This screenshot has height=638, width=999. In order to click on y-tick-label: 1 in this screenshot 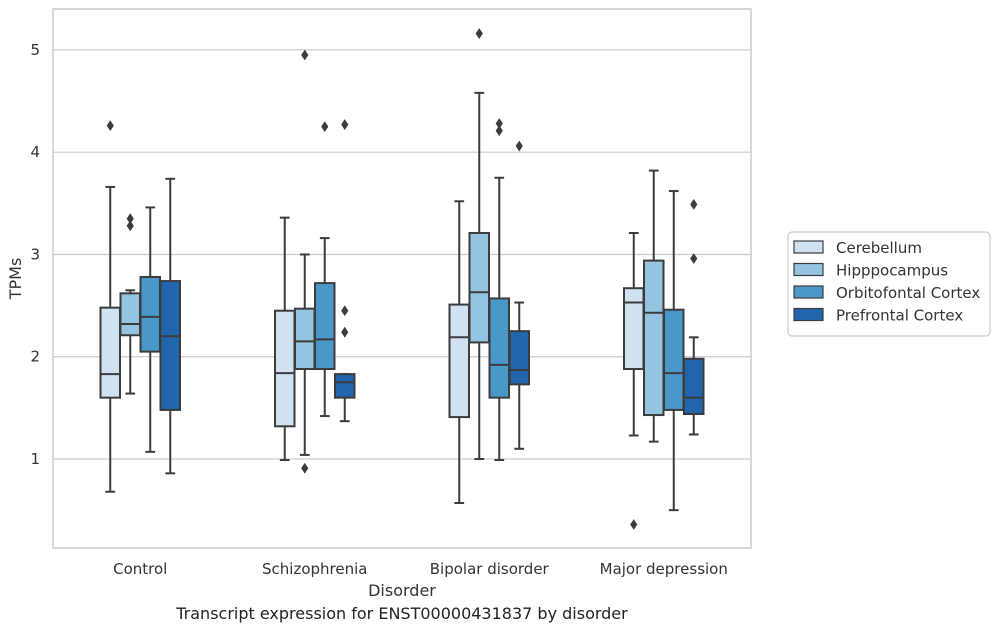, I will do `click(35, 459)`.